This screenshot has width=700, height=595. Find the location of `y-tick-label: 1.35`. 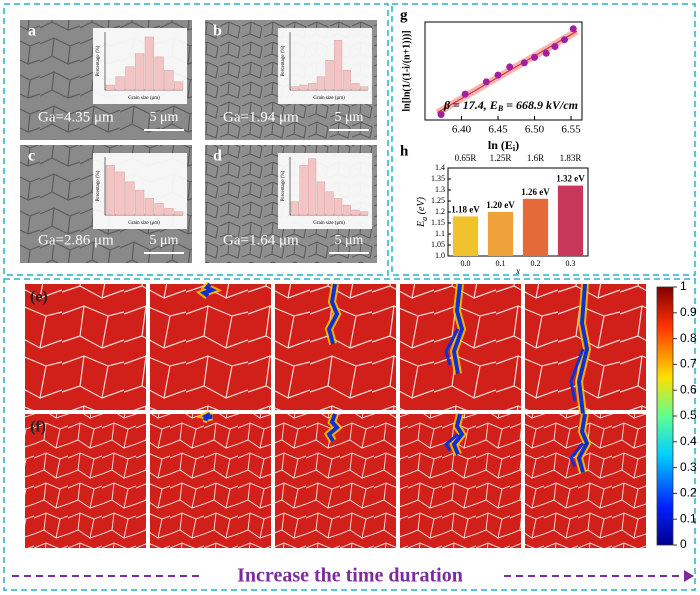

y-tick-label: 1.35 is located at coordinates (438, 178).